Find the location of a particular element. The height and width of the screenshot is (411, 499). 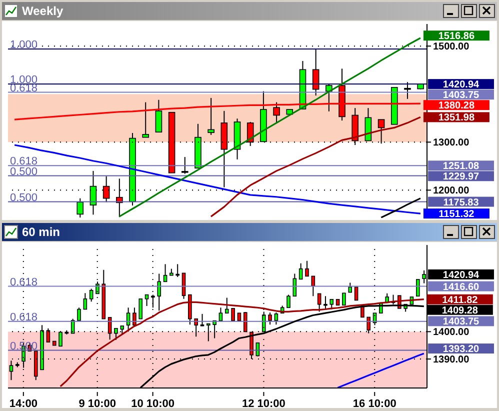

ref-line-label: 1251.08 is located at coordinates (461, 166).